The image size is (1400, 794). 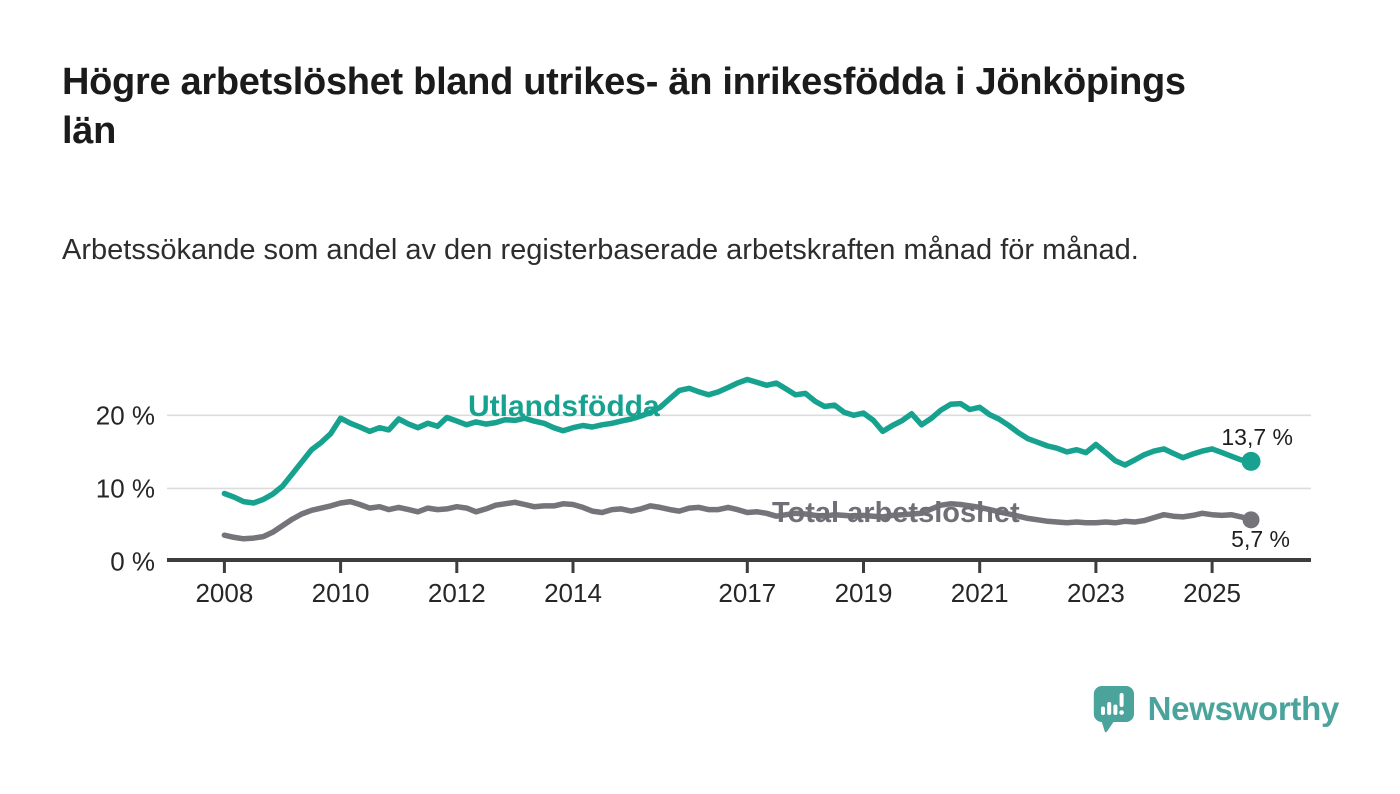 What do you see at coordinates (564, 406) in the screenshot?
I see `series-label-utlandsfodda: Utlandsfödda` at bounding box center [564, 406].